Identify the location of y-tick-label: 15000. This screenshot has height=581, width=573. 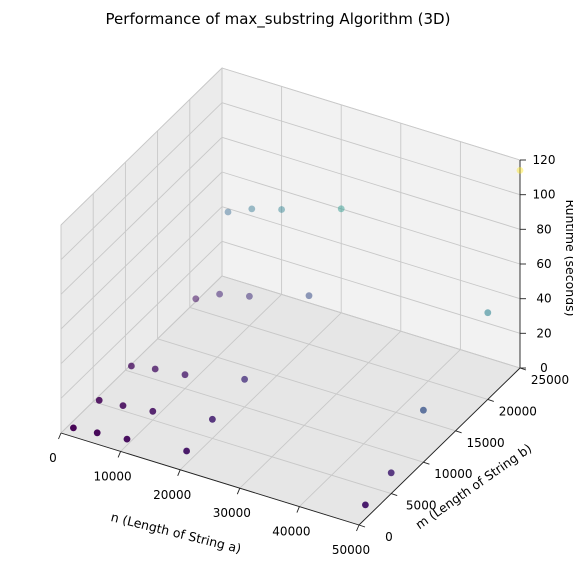
(486, 443).